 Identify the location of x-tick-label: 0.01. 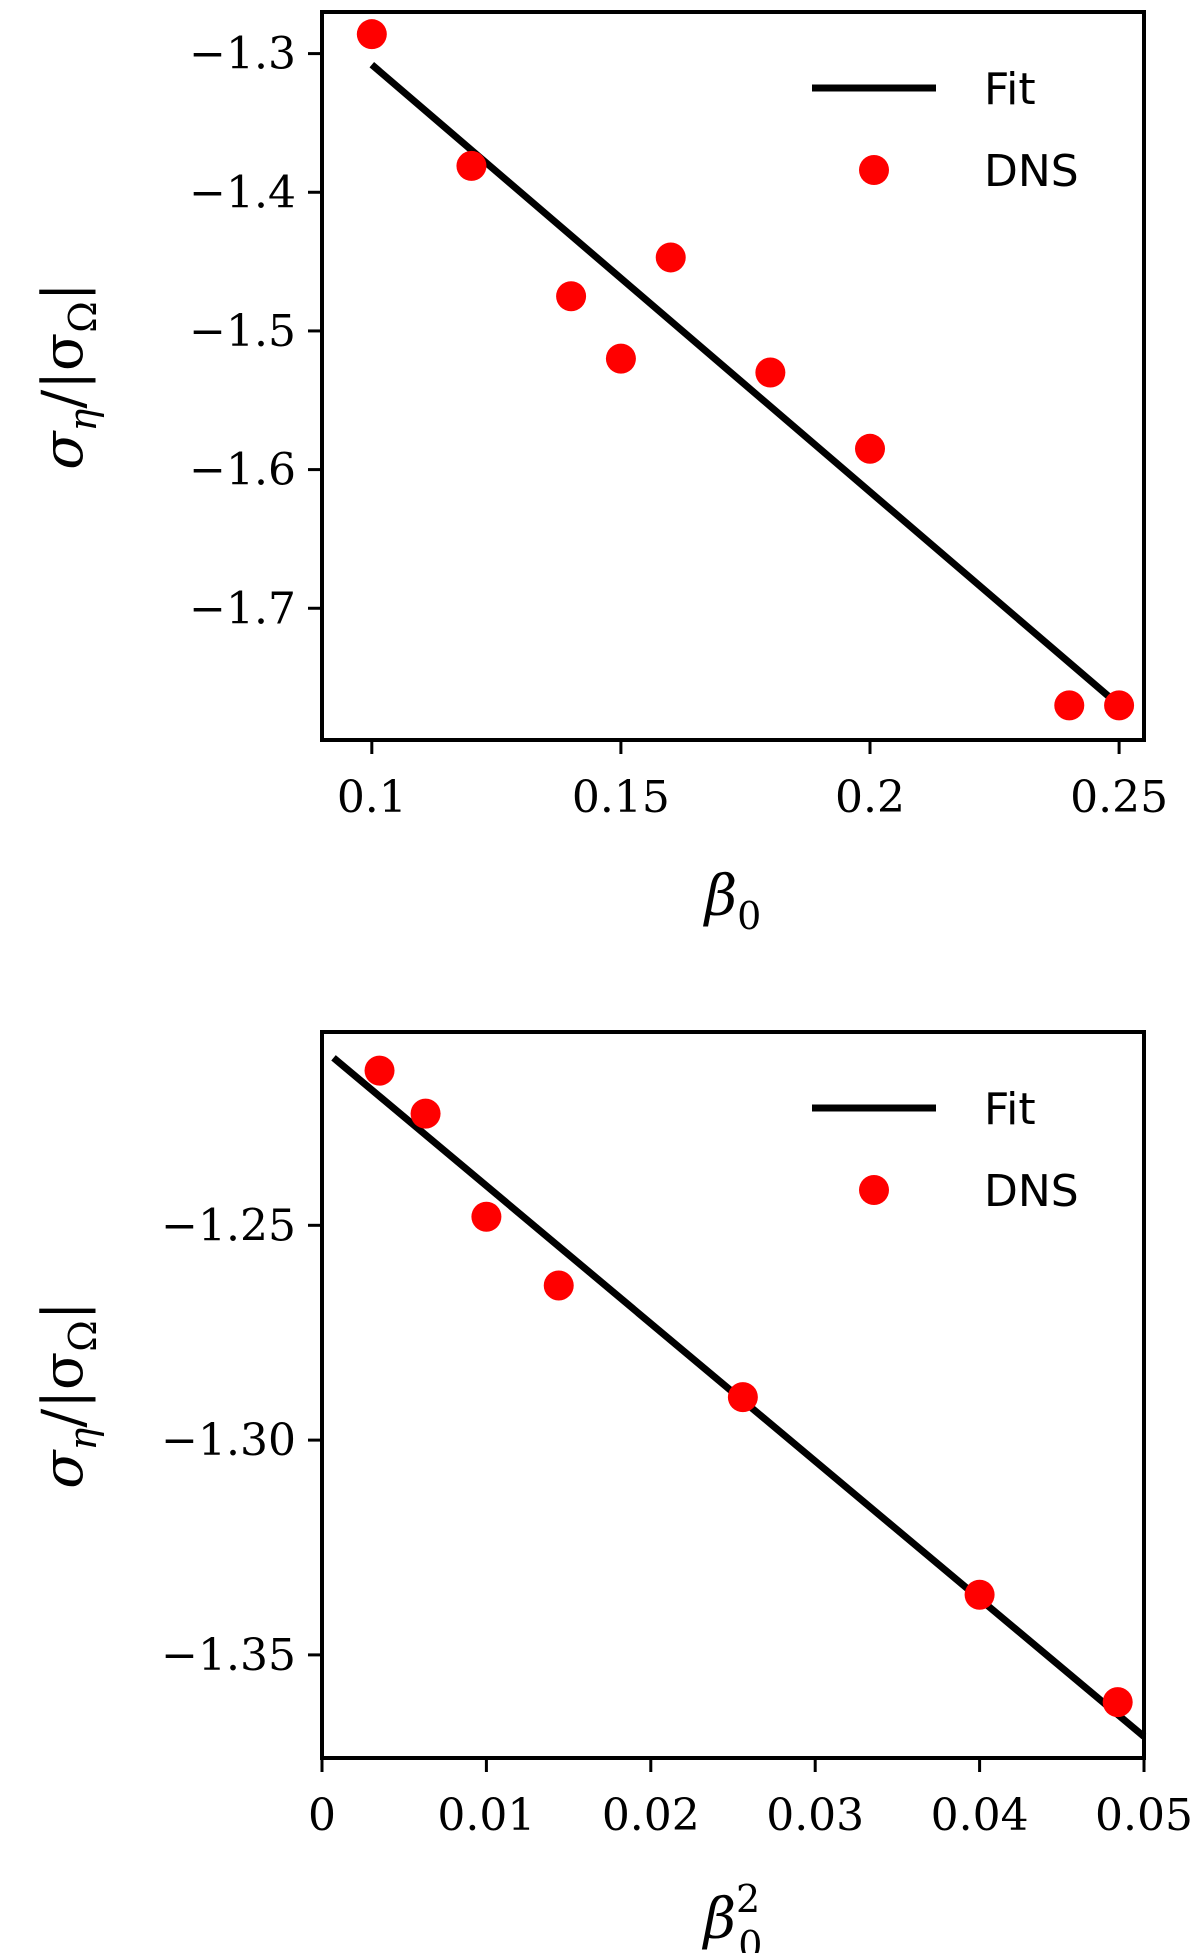
(486, 1815).